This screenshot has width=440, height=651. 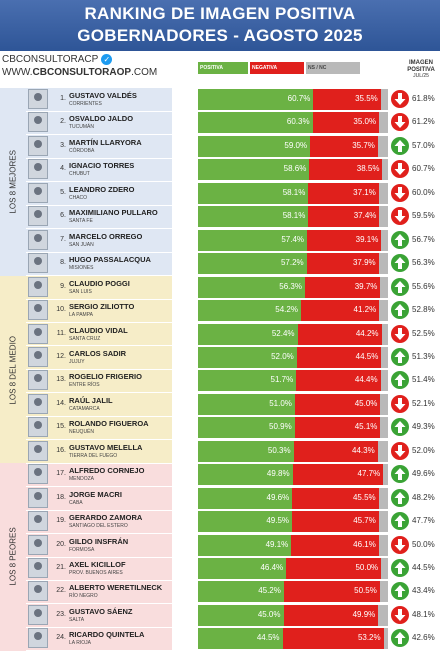 What do you see at coordinates (293, 123) in the screenshot?
I see `stacked-bar: 60.3% 35.0%` at bounding box center [293, 123].